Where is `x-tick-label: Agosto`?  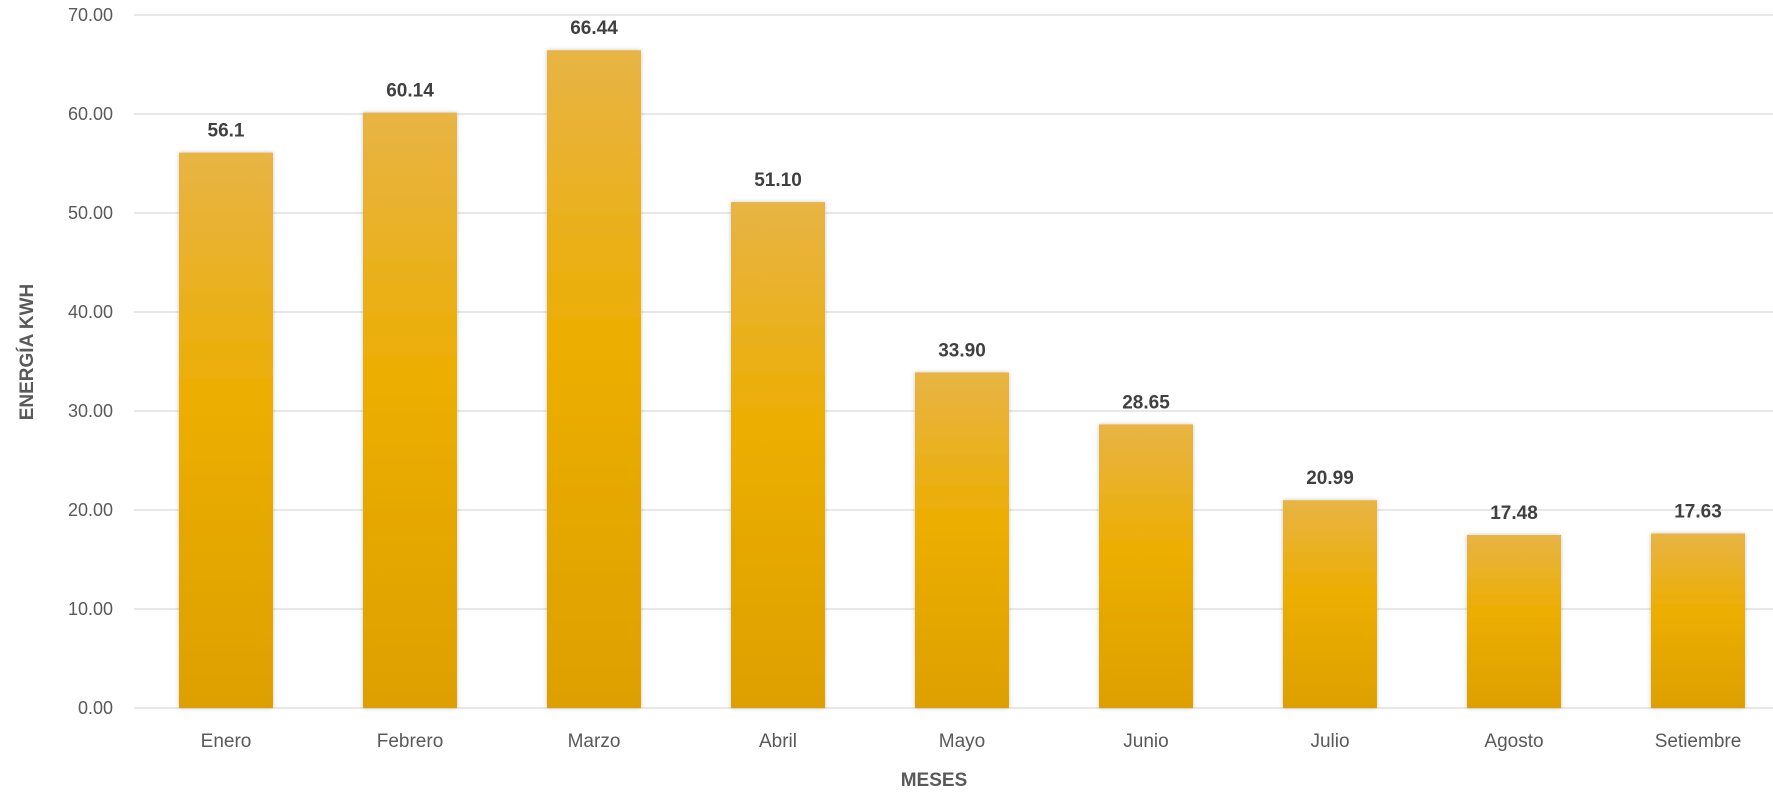 x-tick-label: Agosto is located at coordinates (1513, 741).